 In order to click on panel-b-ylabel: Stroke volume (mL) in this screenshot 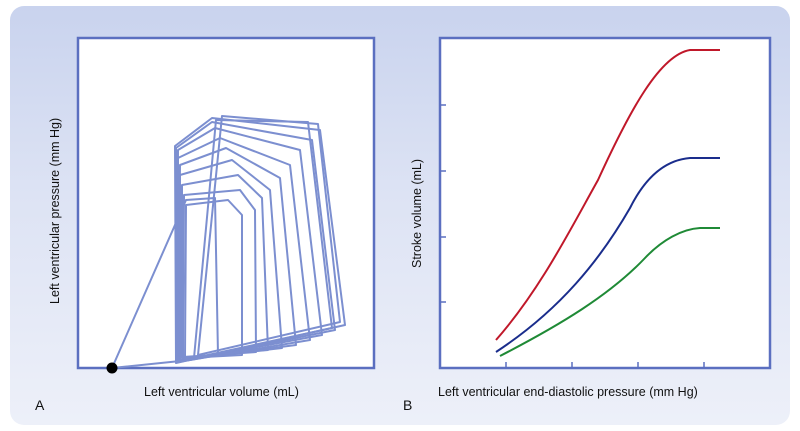, I will do `click(417, 213)`.